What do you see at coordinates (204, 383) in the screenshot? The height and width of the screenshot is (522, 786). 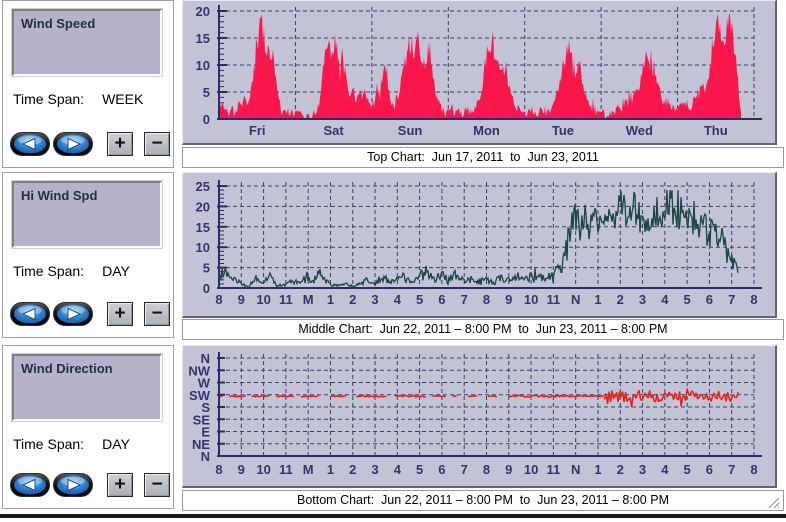 I see `svg-text: W` at bounding box center [204, 383].